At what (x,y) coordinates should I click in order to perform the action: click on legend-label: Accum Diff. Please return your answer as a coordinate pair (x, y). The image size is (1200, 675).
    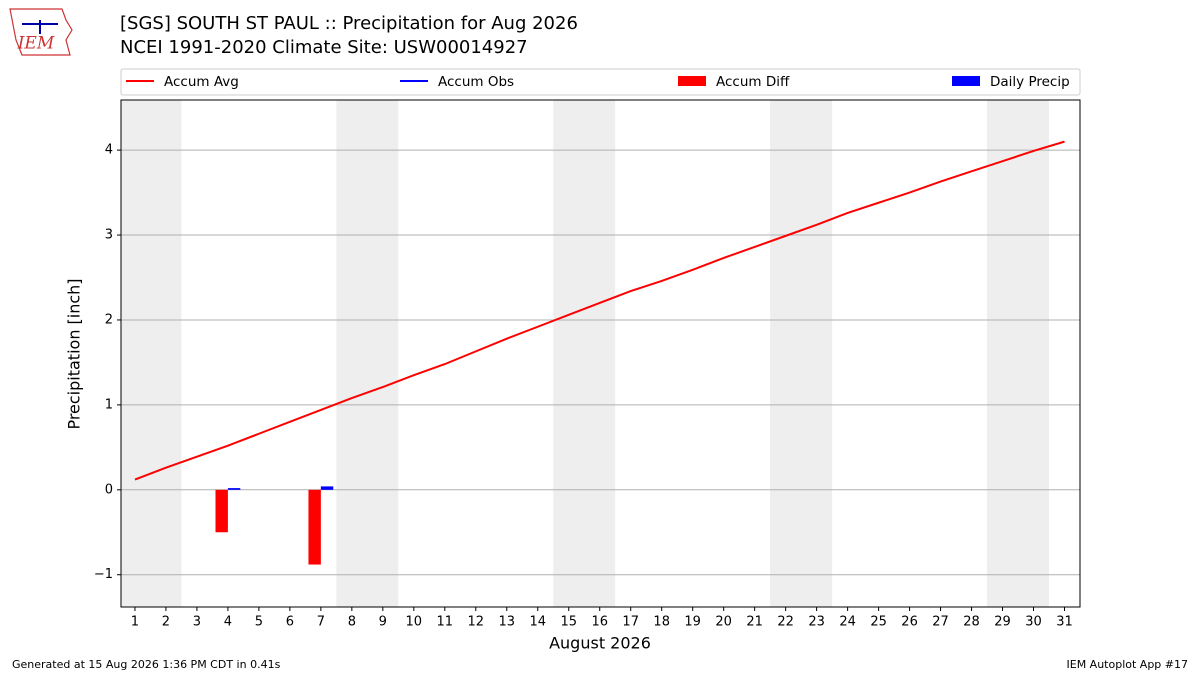
    Looking at the image, I should click on (753, 82).